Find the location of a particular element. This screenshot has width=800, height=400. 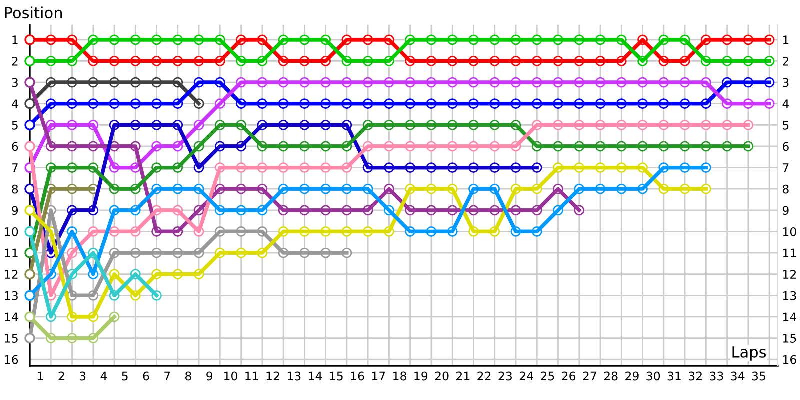

x-tick-label: 5 is located at coordinates (125, 376).